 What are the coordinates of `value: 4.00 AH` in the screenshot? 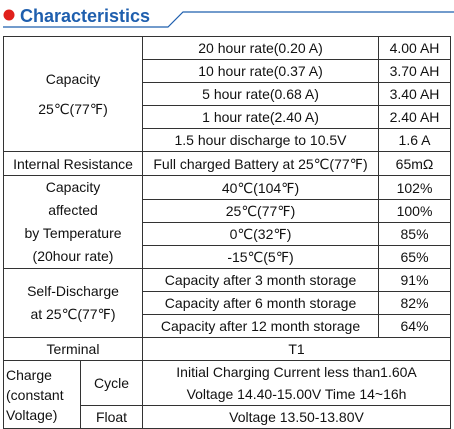 It's located at (415, 48).